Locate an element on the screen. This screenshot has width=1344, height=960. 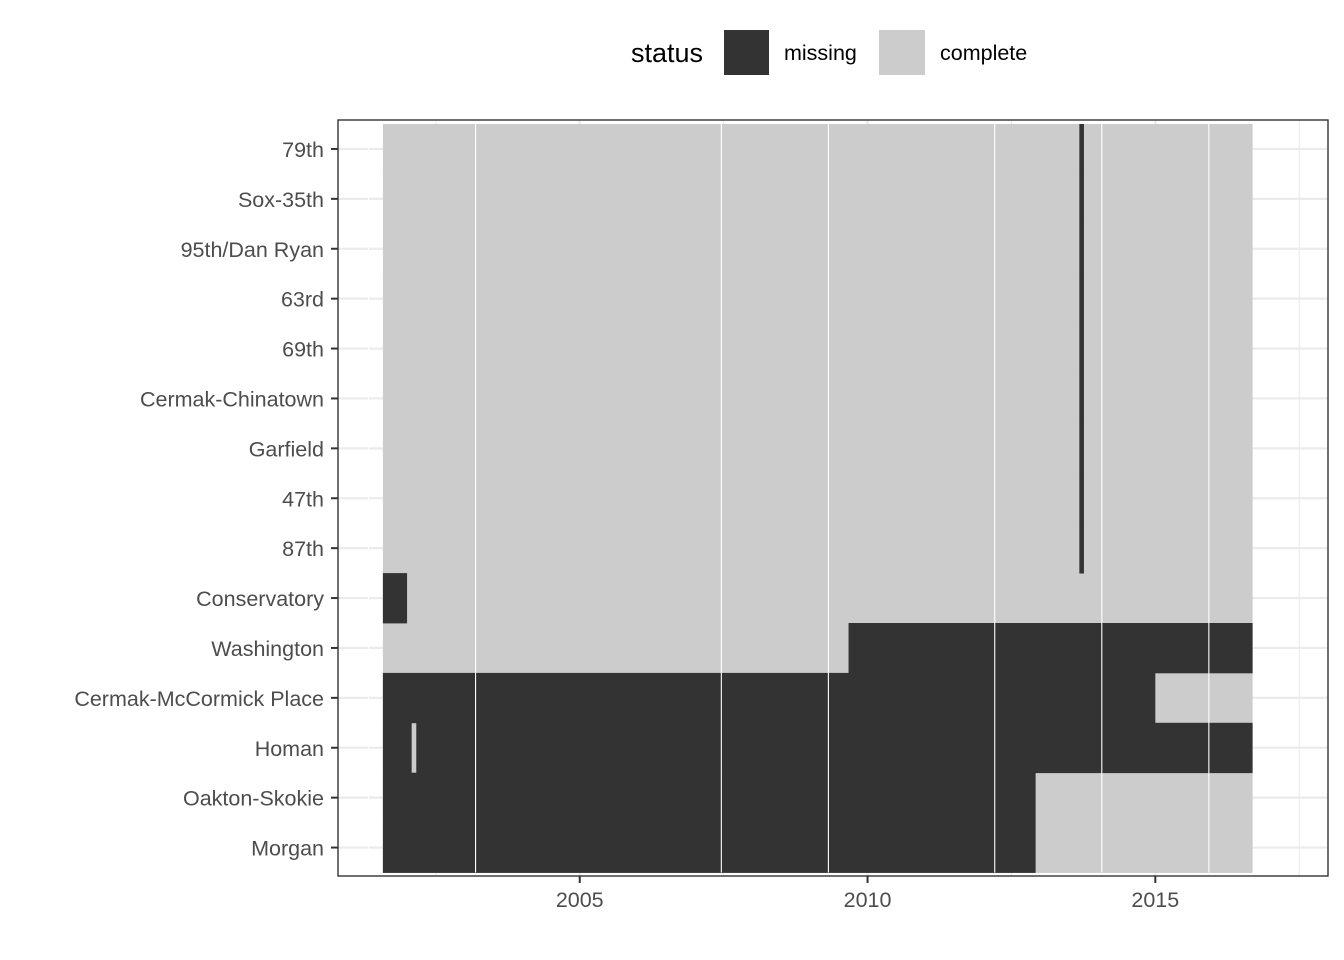
legend-key-complete is located at coordinates (902, 52).